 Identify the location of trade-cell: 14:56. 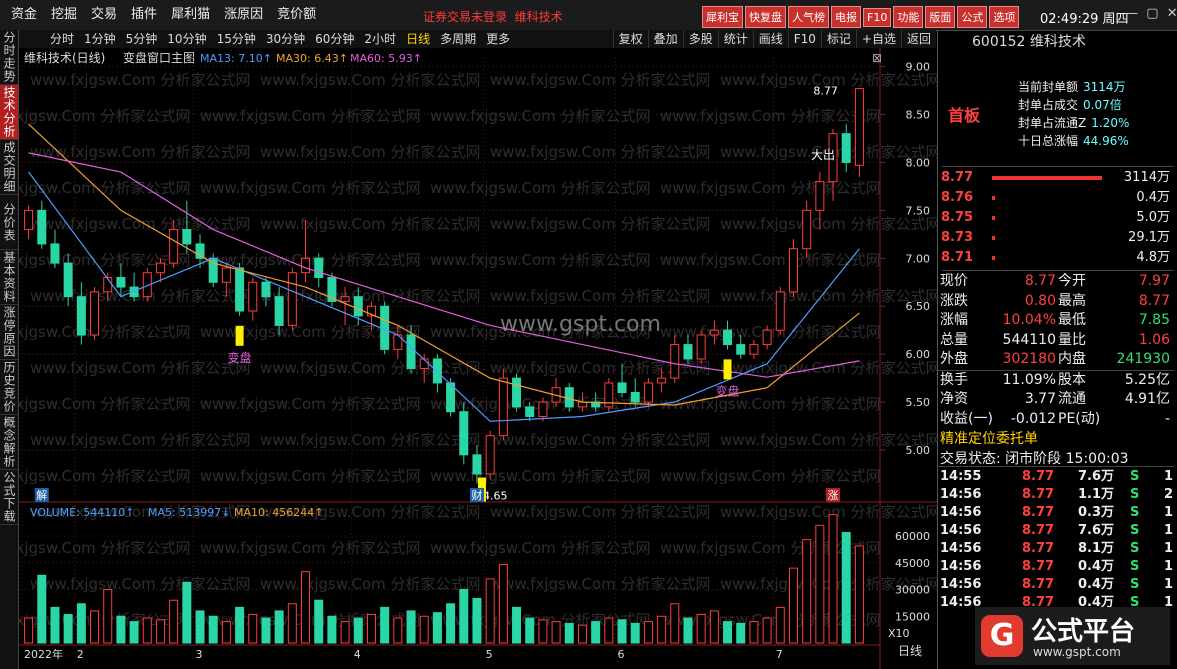
(961, 566).